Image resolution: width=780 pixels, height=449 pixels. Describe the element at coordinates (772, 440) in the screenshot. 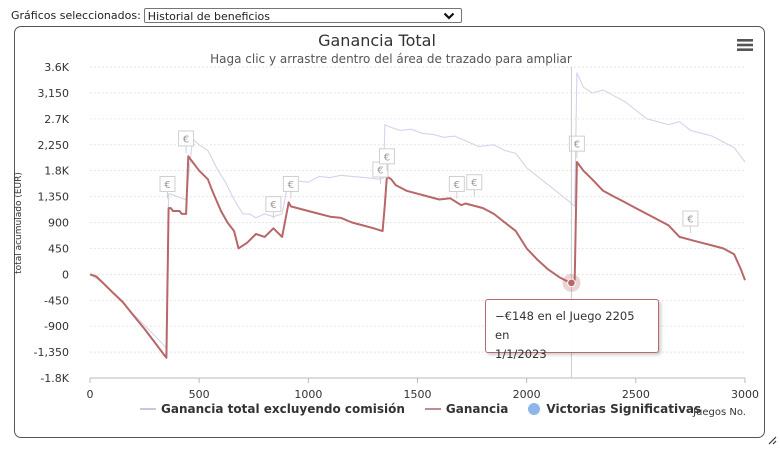

I see `resize-grip-icon` at that location.